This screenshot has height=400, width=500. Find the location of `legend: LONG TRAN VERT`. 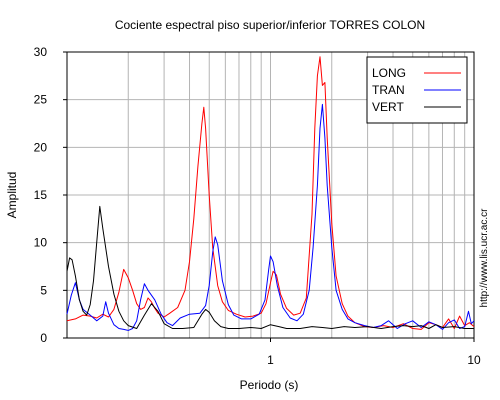

legend: LONG TRAN VERT is located at coordinates (417, 90).